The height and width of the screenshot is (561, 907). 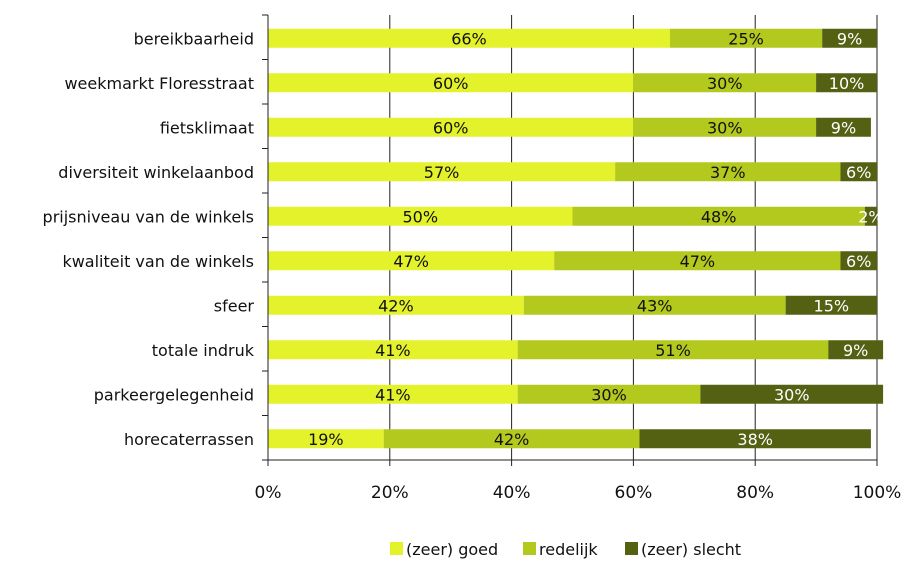 I want to click on data-label: 10%, so click(x=847, y=83).